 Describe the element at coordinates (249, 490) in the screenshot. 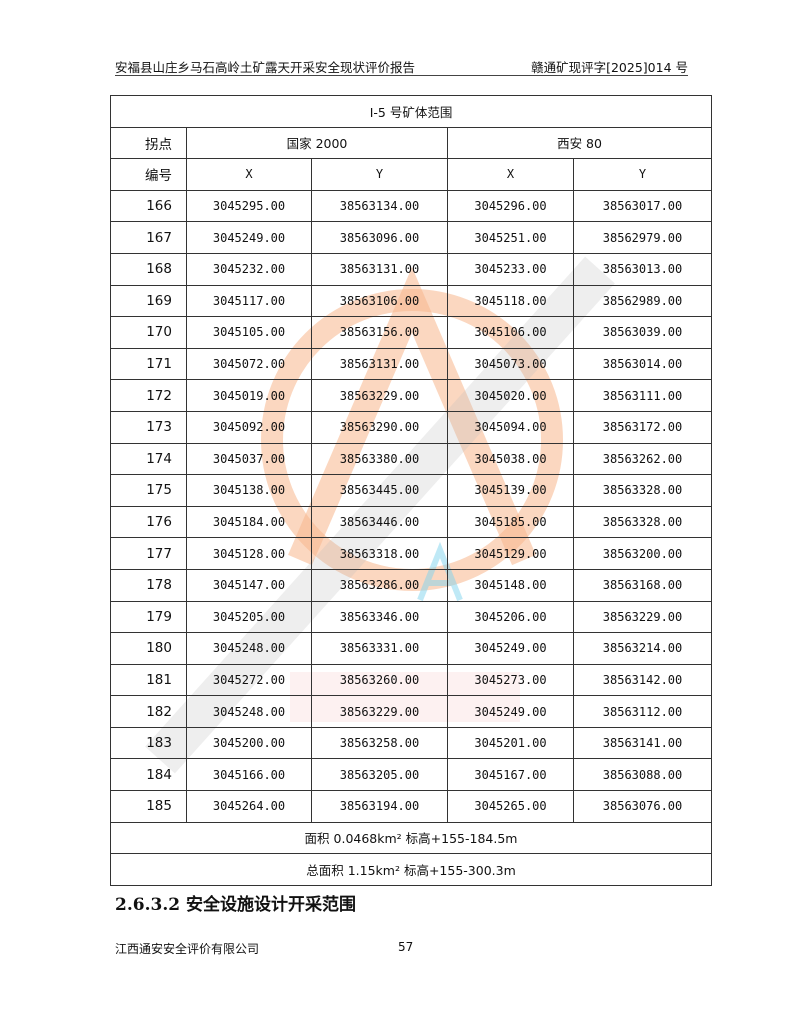

I see `x-cgcs2000: 3045138.00` at that location.